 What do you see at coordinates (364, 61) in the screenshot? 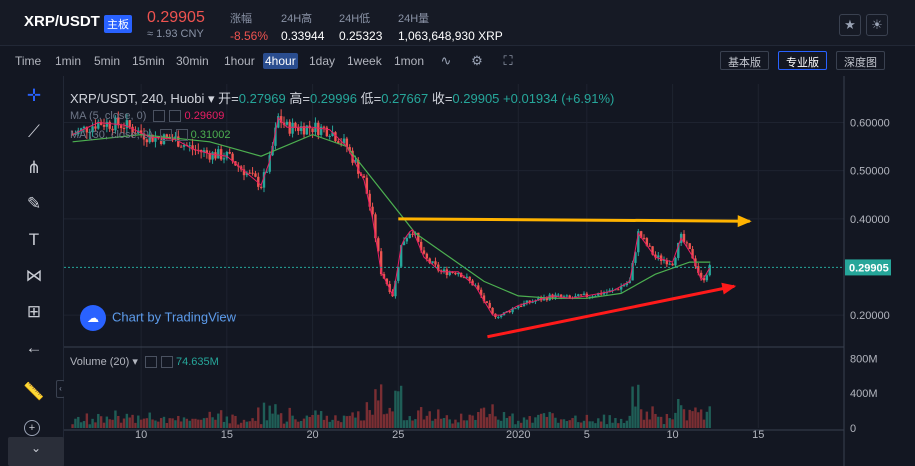
I see `tf-1week: 1week` at bounding box center [364, 61].